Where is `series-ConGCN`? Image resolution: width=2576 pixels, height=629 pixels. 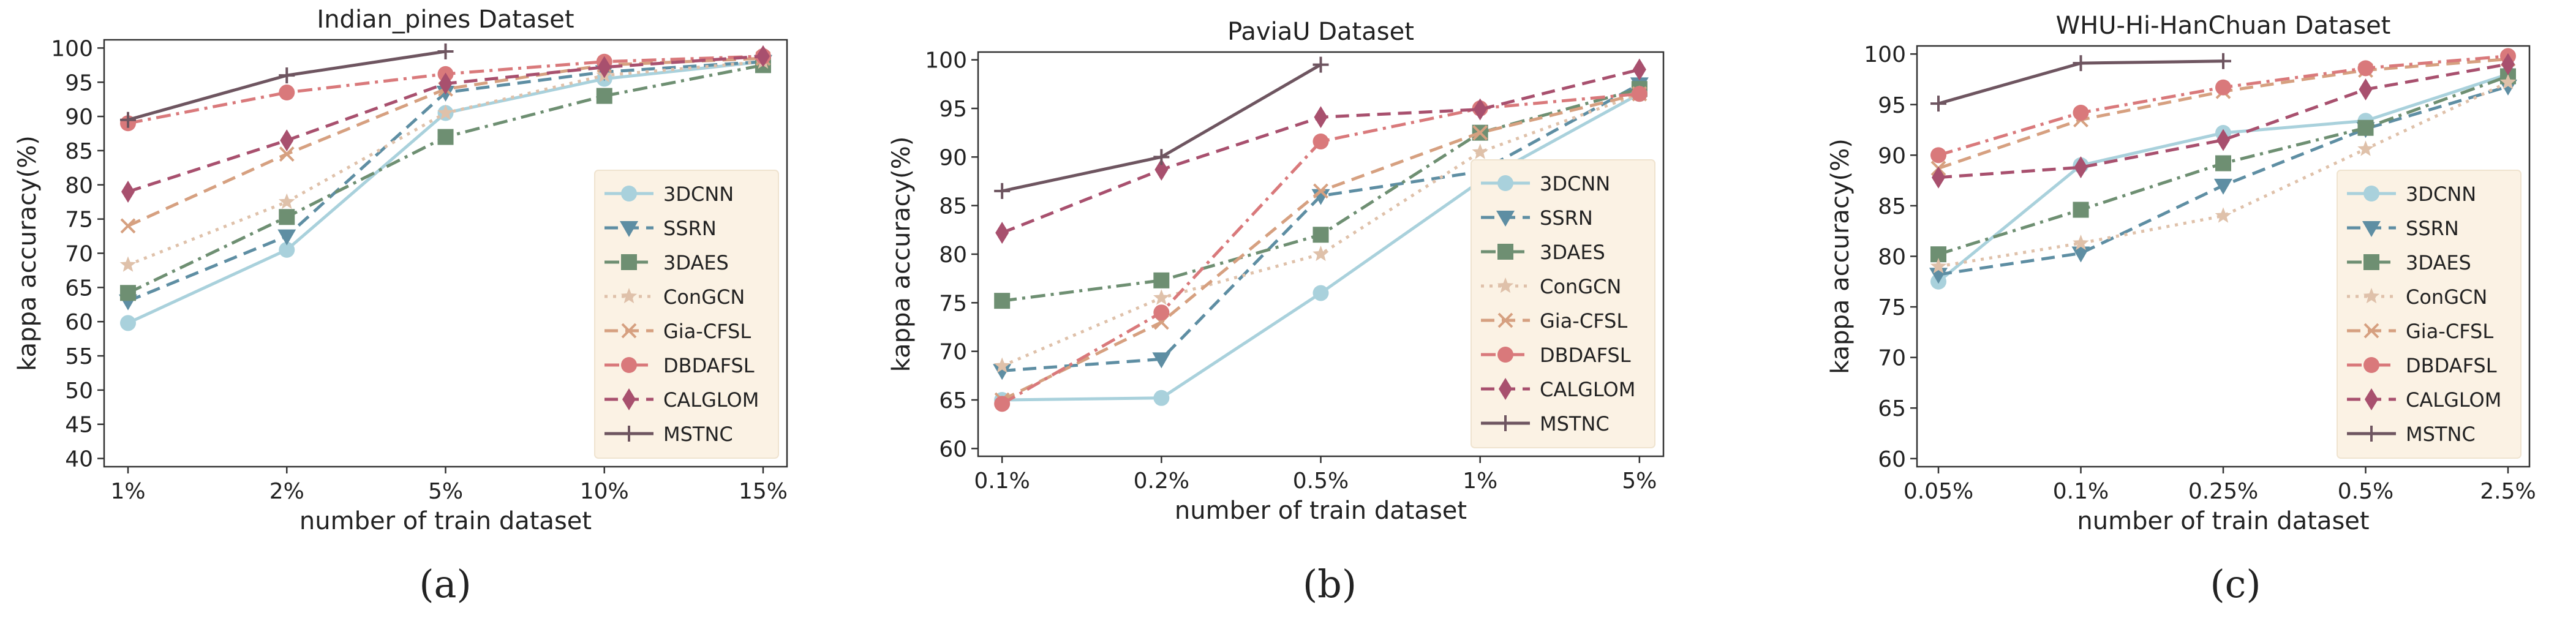 series-ConGCN is located at coordinates (2223, 173).